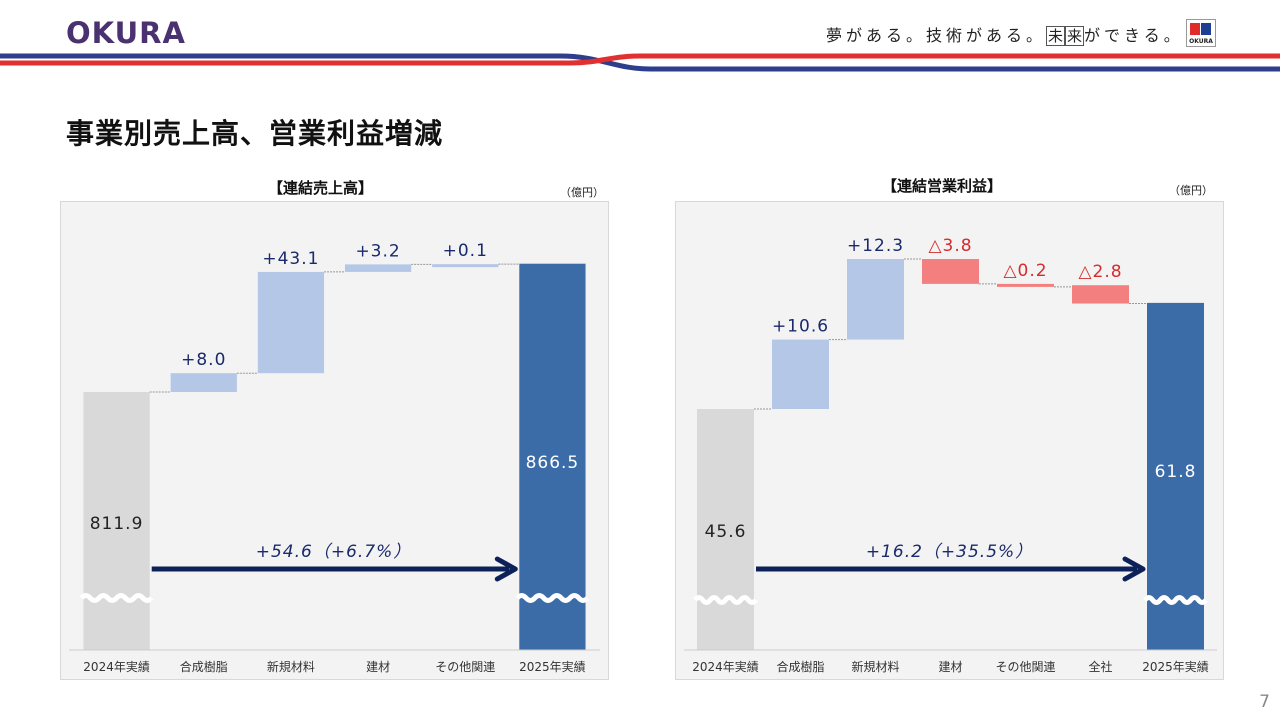  I want to click on corner-logo-icon: OKURA, so click(1201, 33).